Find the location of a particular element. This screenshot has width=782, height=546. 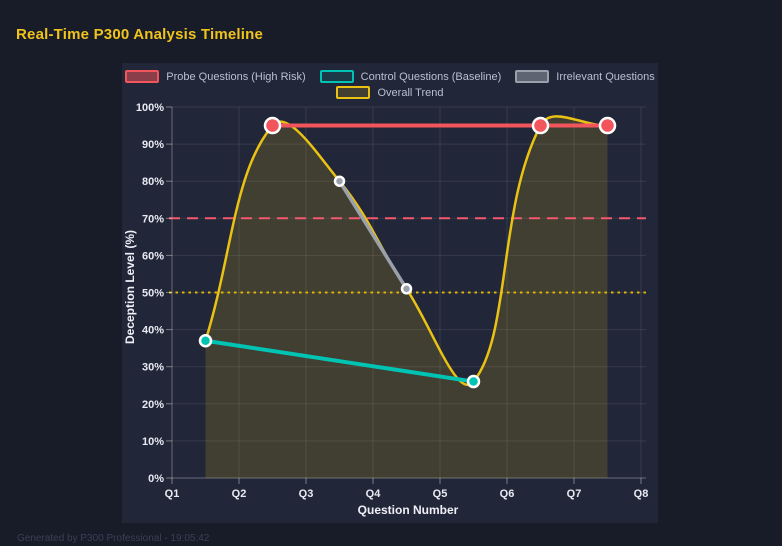

y-tick-label: 80% is located at coordinates (153, 182).